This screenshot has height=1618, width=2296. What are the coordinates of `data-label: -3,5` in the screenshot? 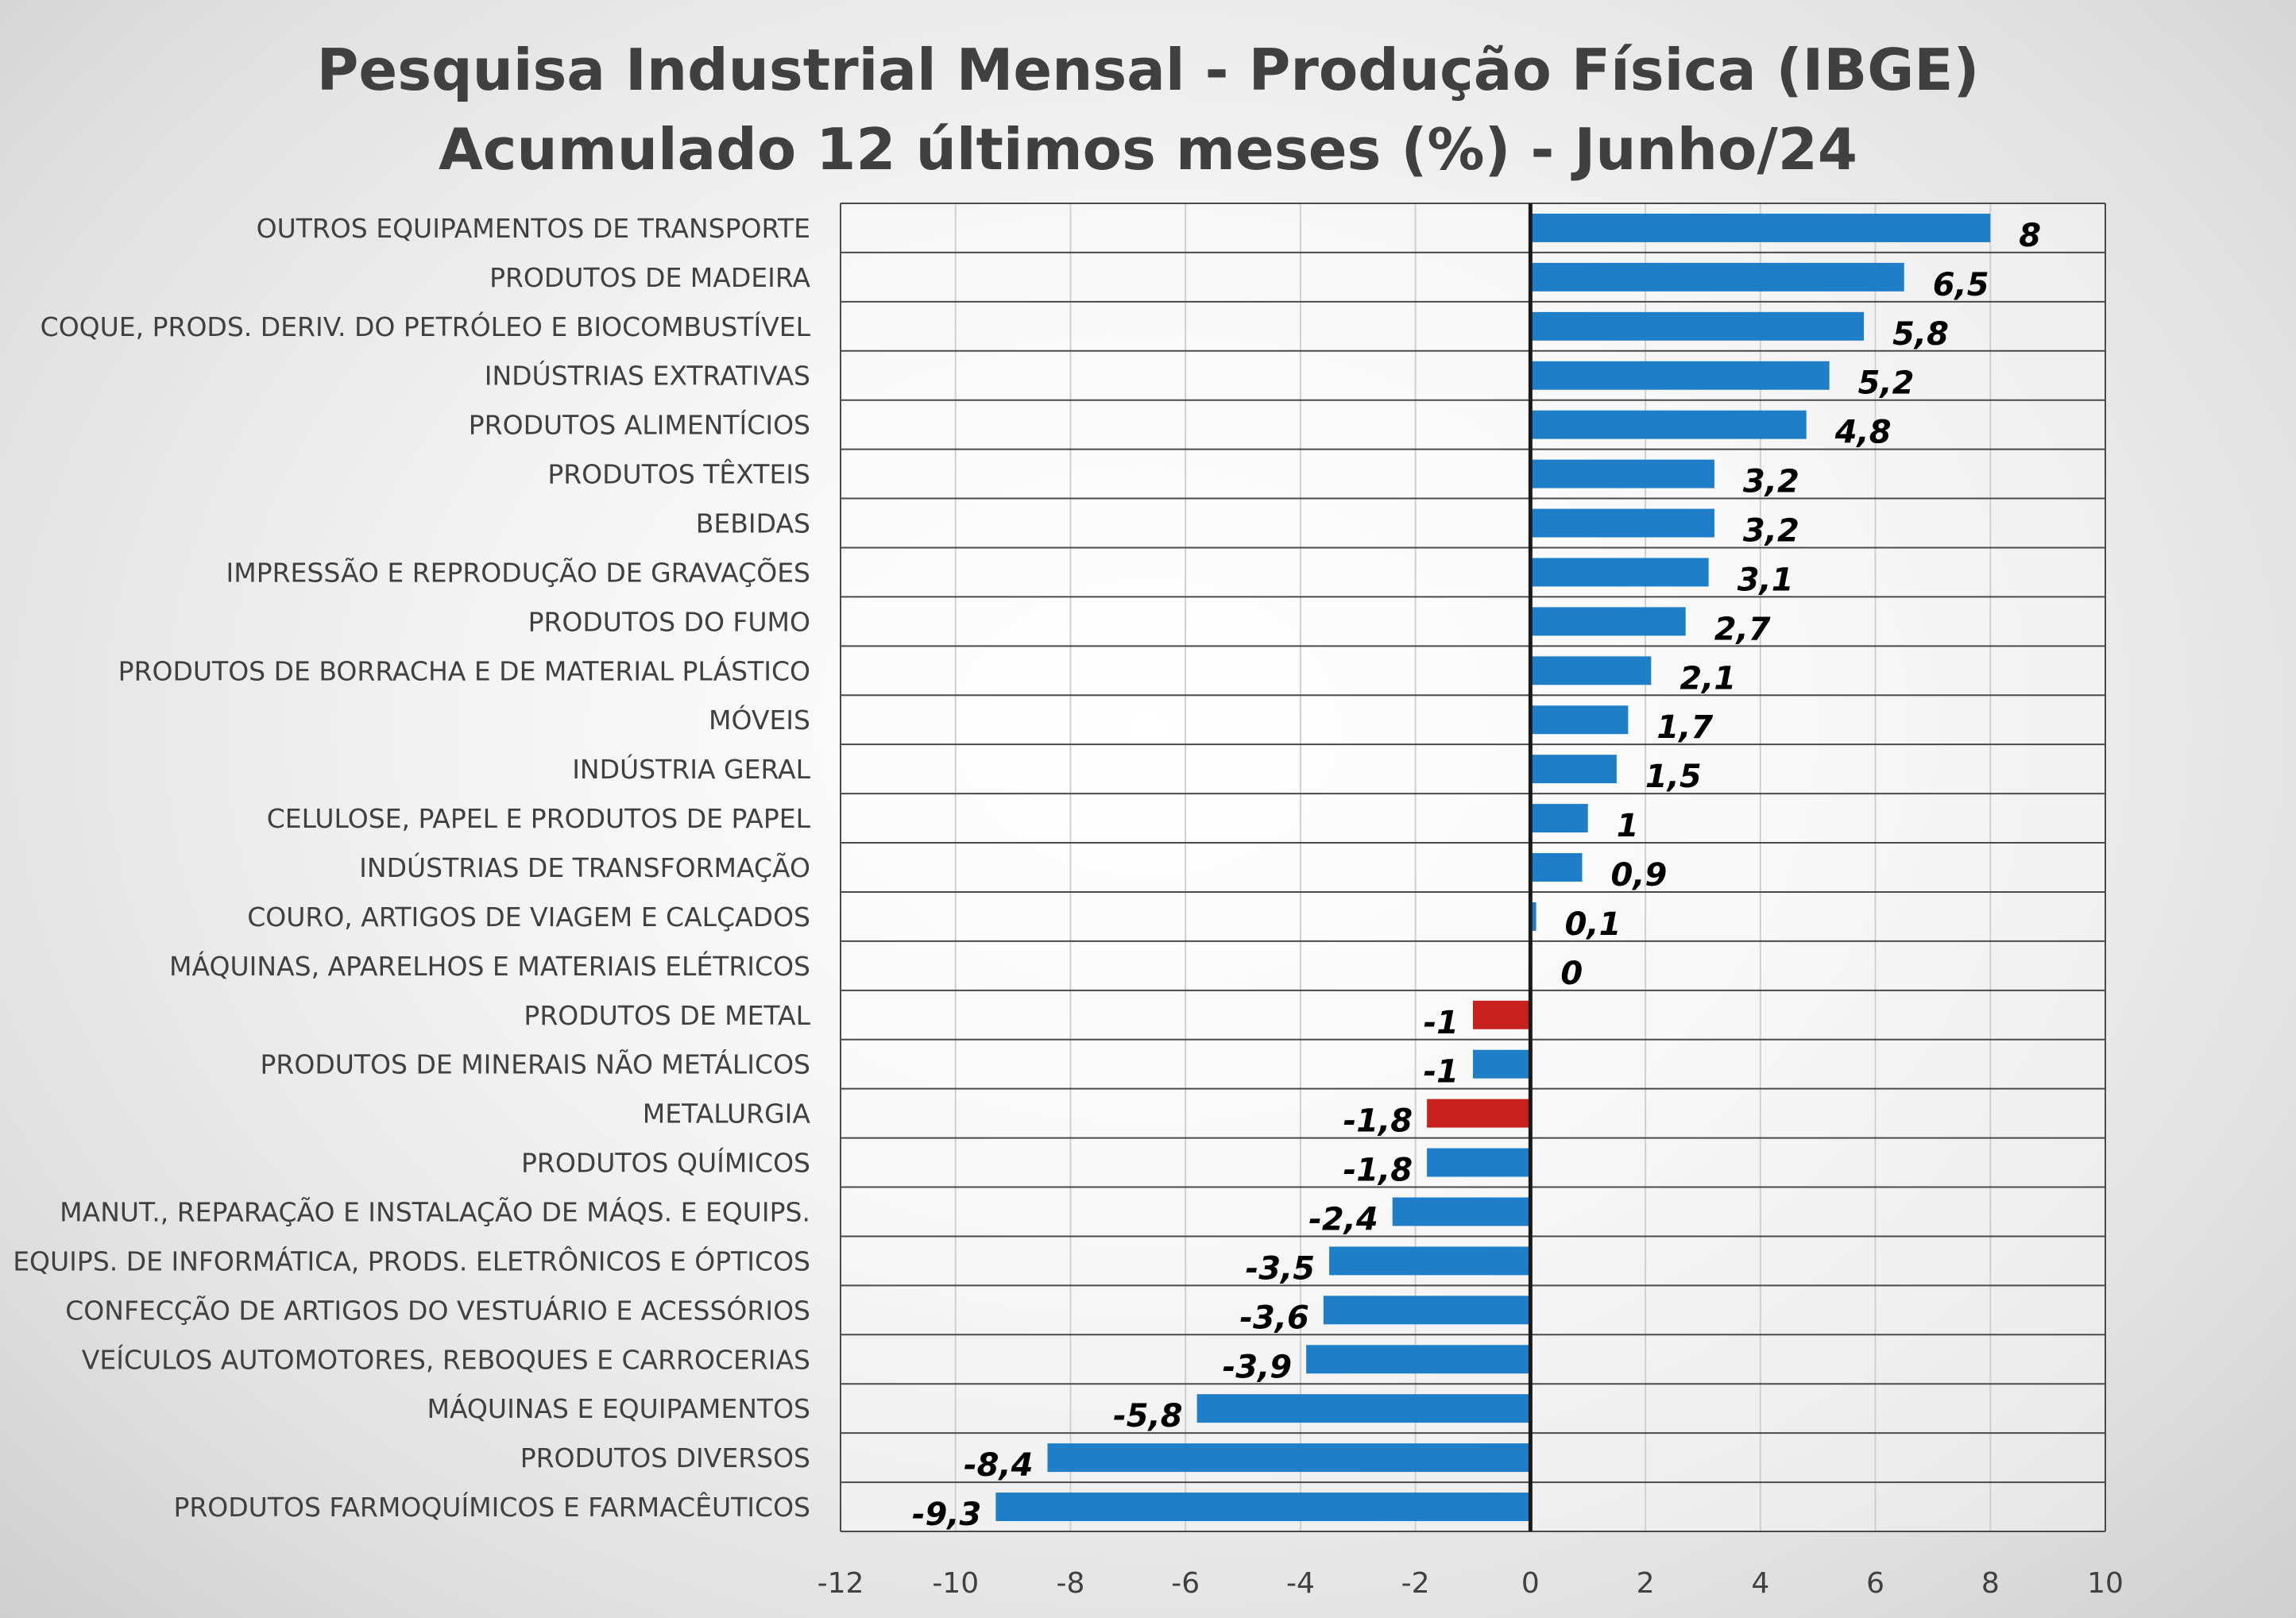 It's located at (1280, 1268).